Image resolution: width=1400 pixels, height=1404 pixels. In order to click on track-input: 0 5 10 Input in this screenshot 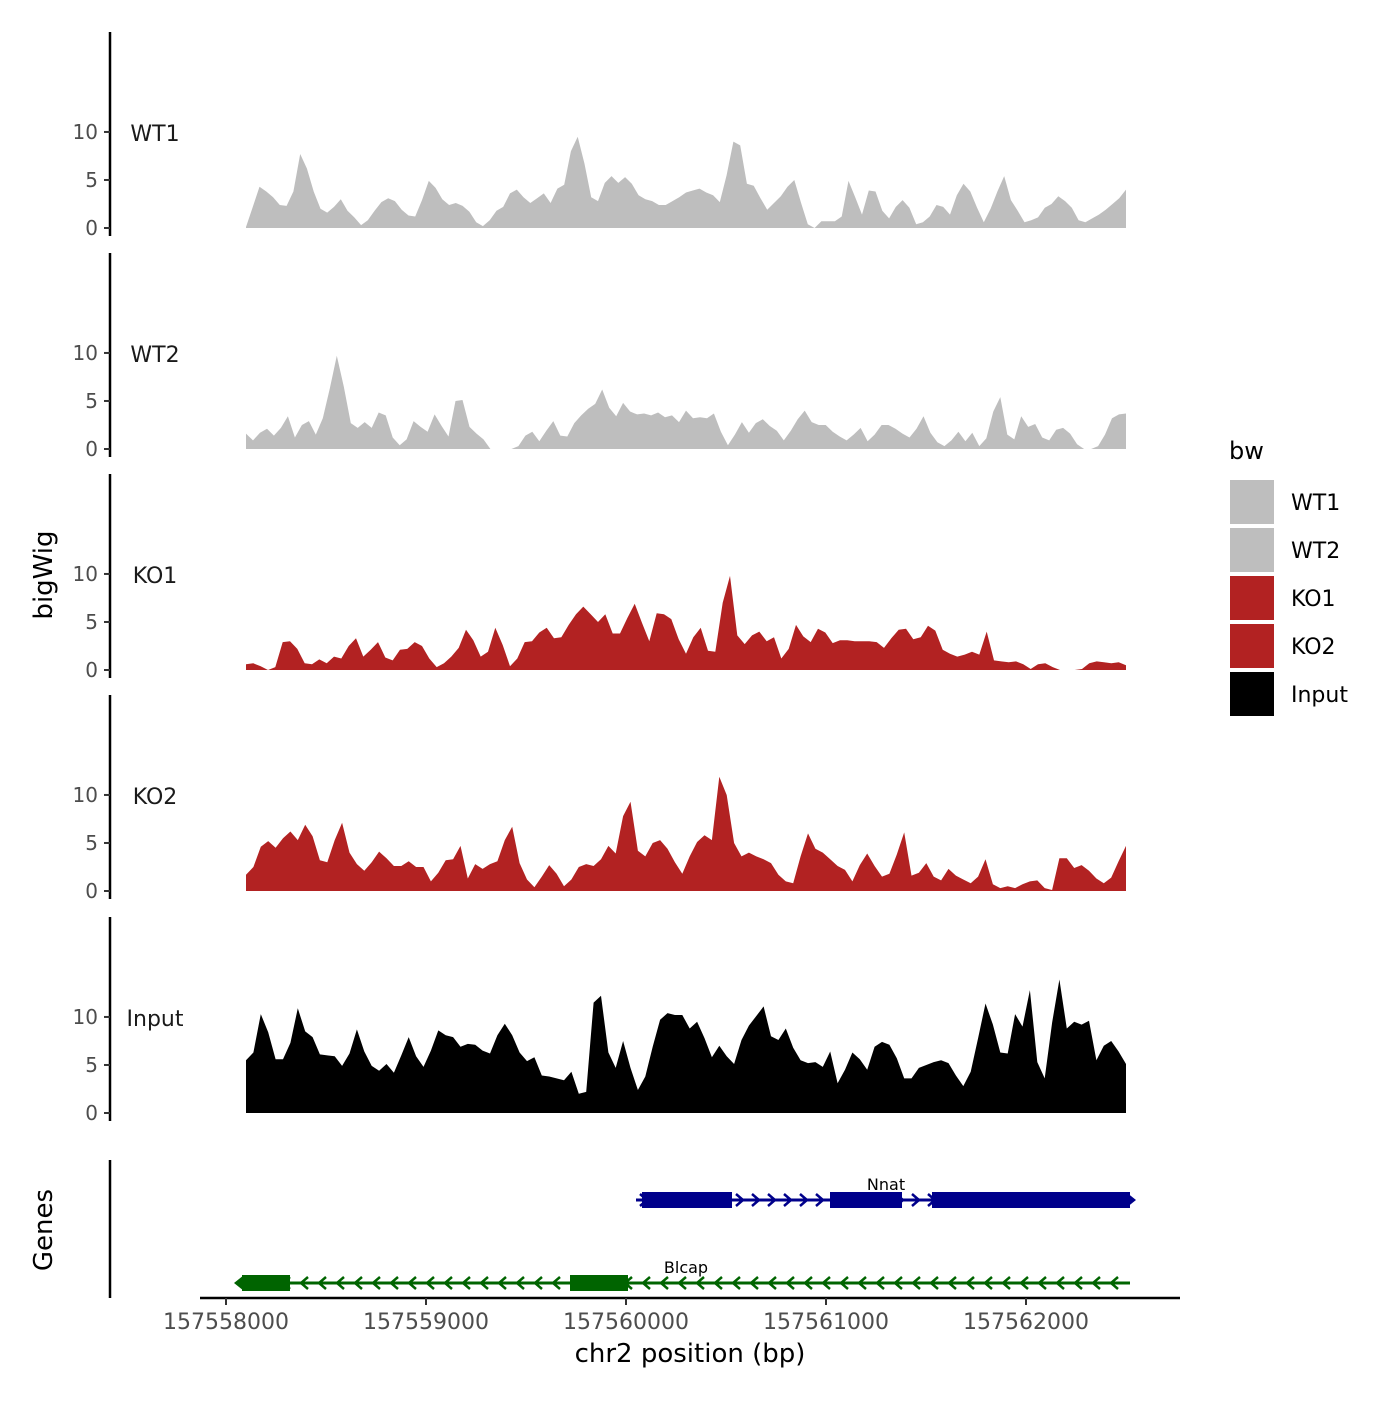, I will do `click(599, 1021)`.